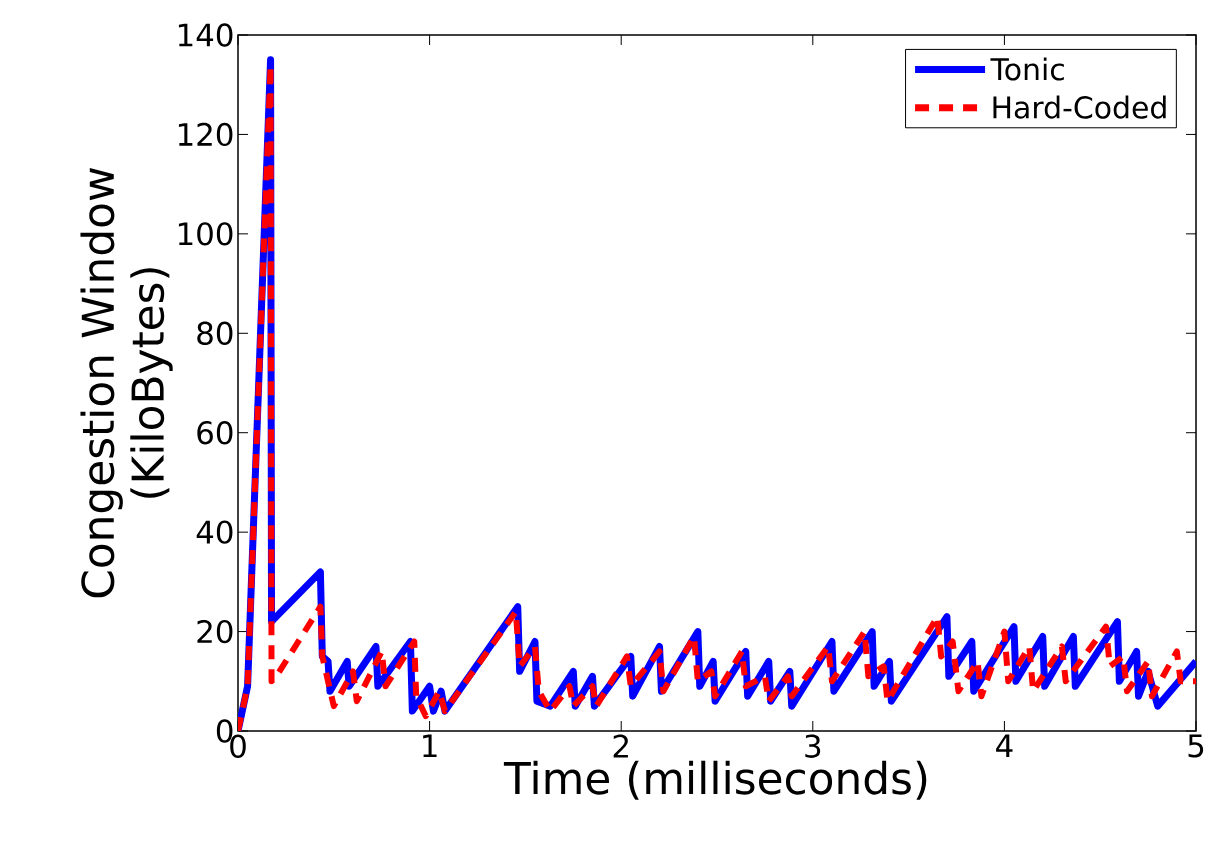  What do you see at coordinates (1027, 69) in the screenshot?
I see `legend-label: Tonic` at bounding box center [1027, 69].